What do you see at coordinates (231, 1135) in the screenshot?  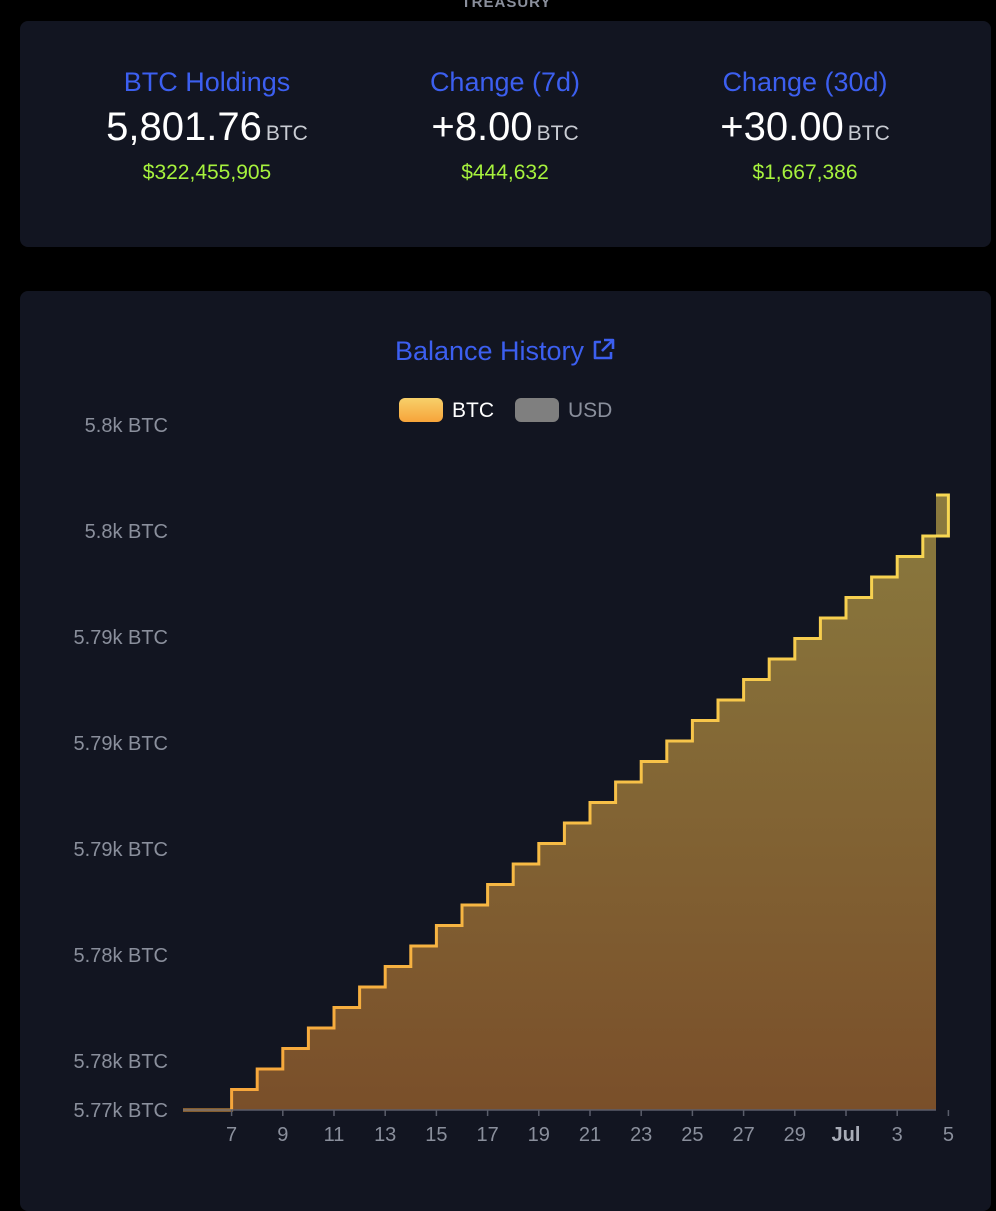 I see `x-tick-label: 7` at bounding box center [231, 1135].